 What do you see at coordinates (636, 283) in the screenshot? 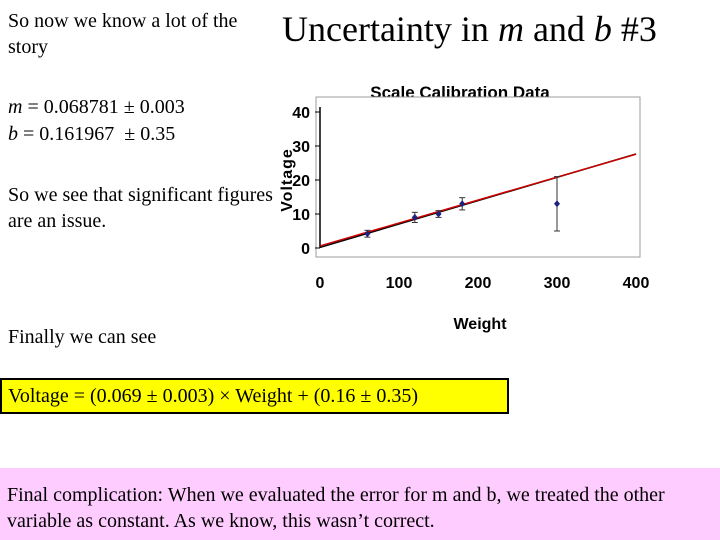
I see `x-tick-label: 400` at bounding box center [636, 283].